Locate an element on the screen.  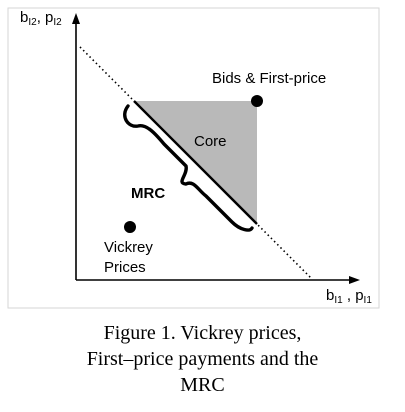
mrc-brace is located at coordinates (188, 168).